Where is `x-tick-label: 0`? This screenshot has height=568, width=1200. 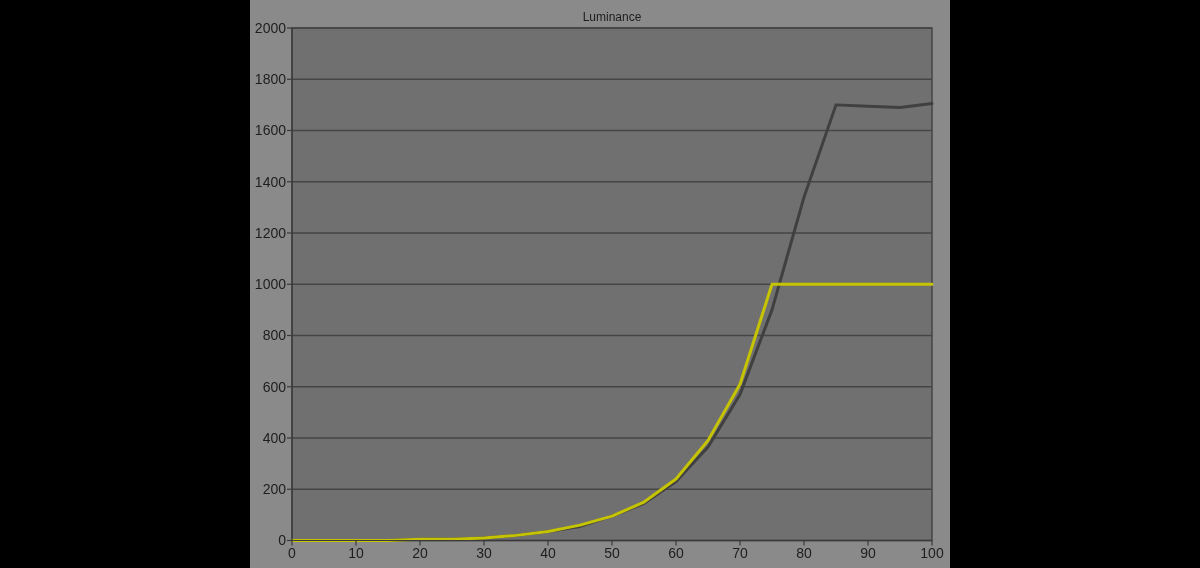 x-tick-label: 0 is located at coordinates (292, 553).